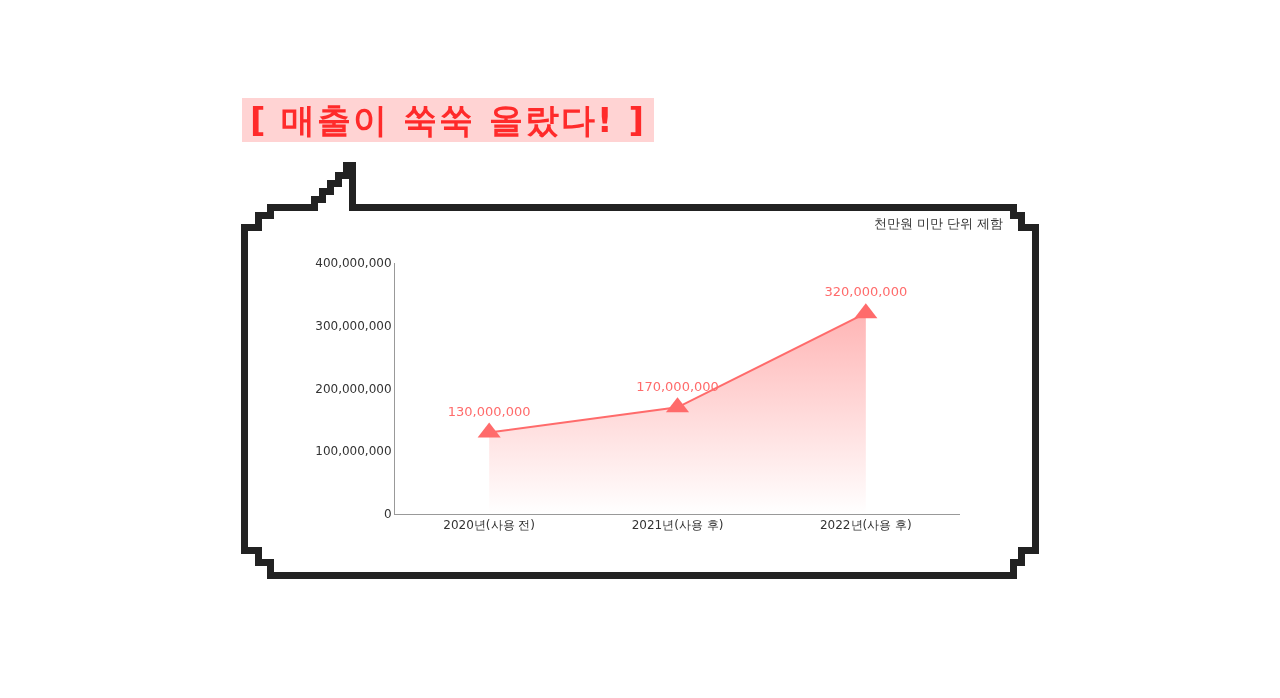 Image resolution: width=1280 pixels, height=698 pixels. I want to click on chart-title: [ 매출이 쑥쑥 올랐다! ], so click(448, 120).